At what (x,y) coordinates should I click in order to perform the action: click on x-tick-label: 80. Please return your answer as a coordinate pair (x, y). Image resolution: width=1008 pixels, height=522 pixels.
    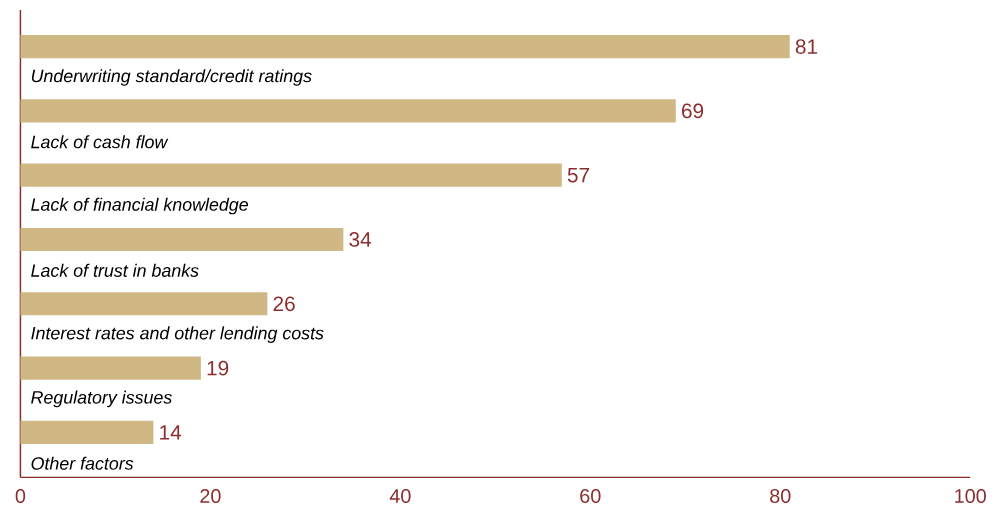
    Looking at the image, I should click on (780, 495).